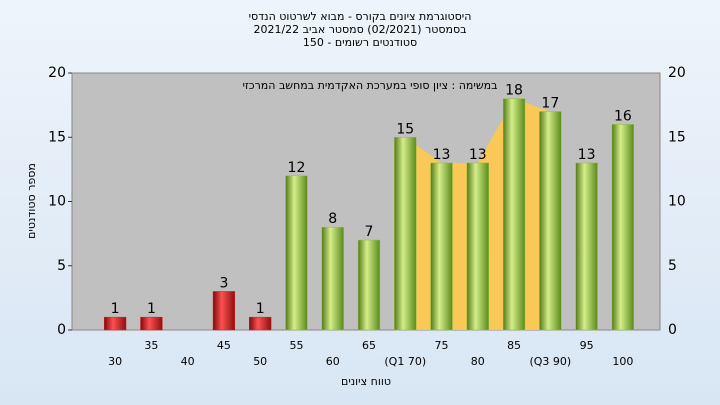  What do you see at coordinates (260, 361) in the screenshot?
I see `x-tick-label: 50` at bounding box center [260, 361].